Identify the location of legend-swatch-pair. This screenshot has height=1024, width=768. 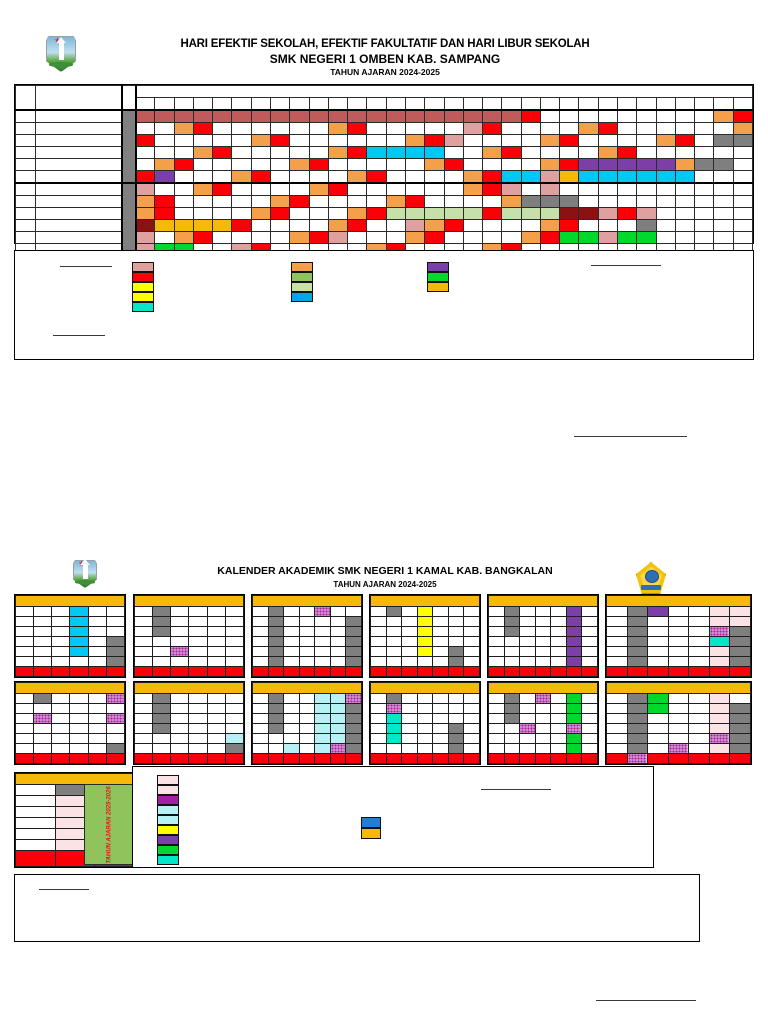
(371, 828).